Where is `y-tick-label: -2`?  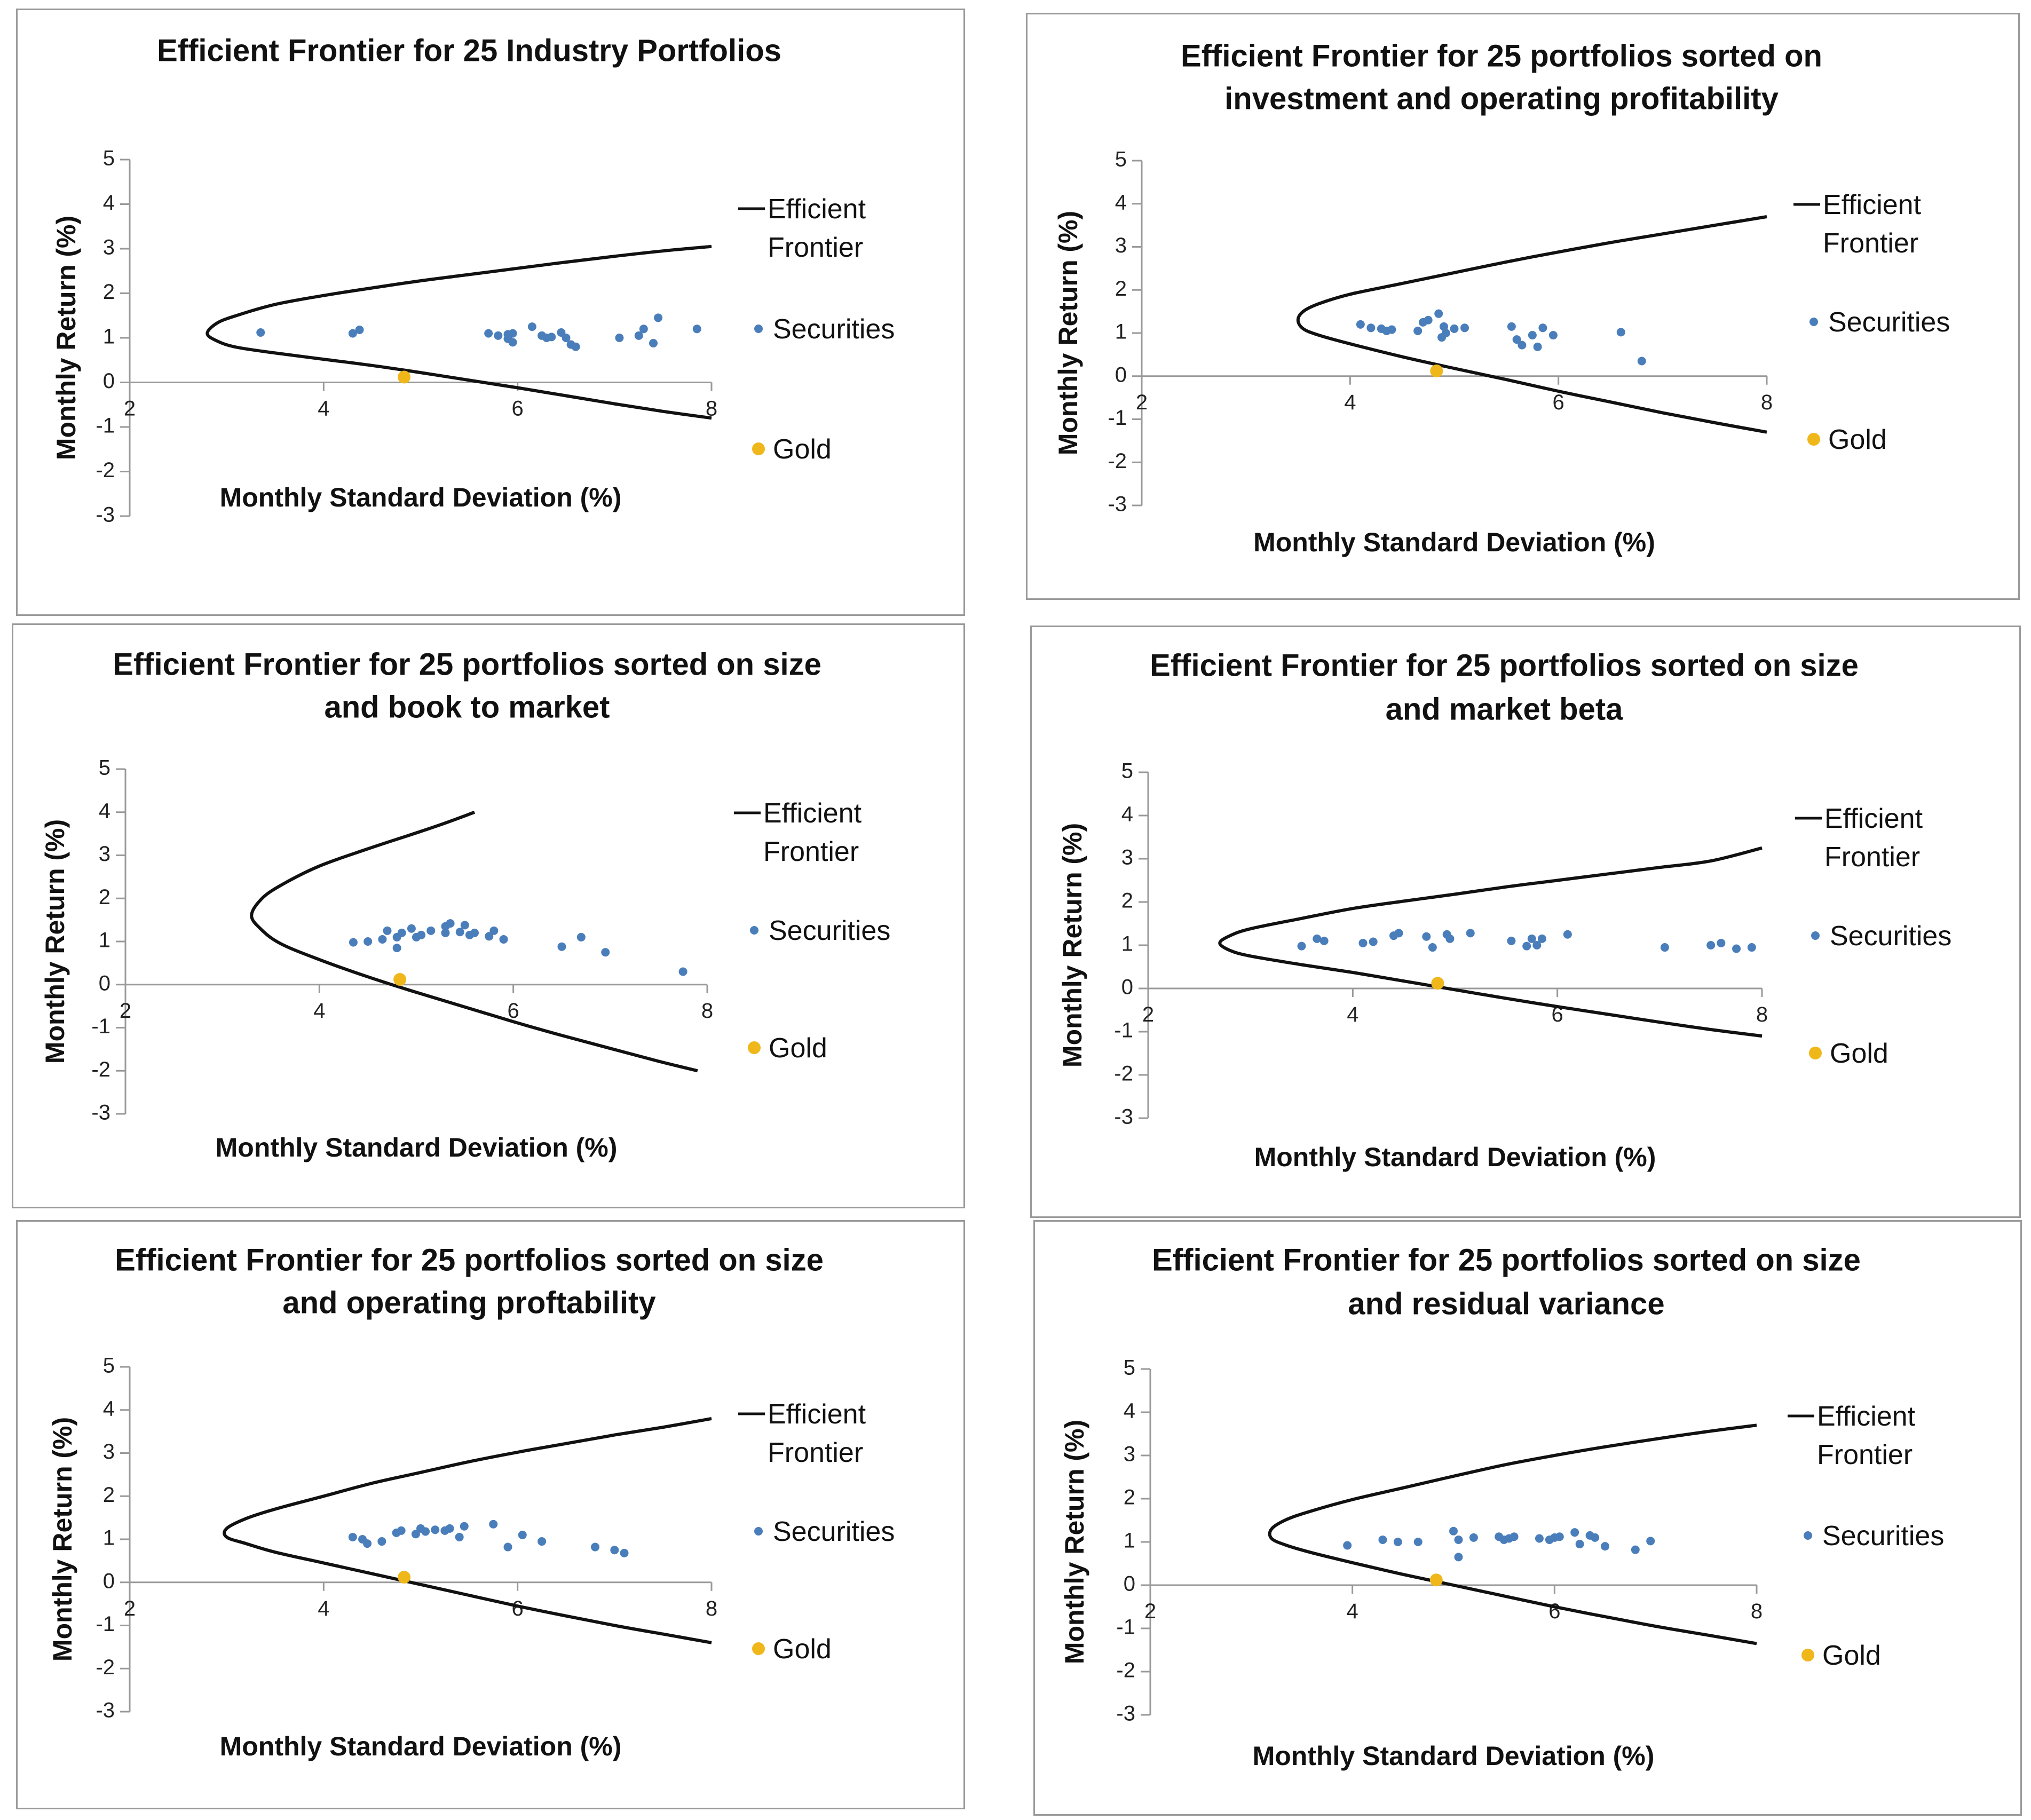
y-tick-label: -2 is located at coordinates (1117, 461).